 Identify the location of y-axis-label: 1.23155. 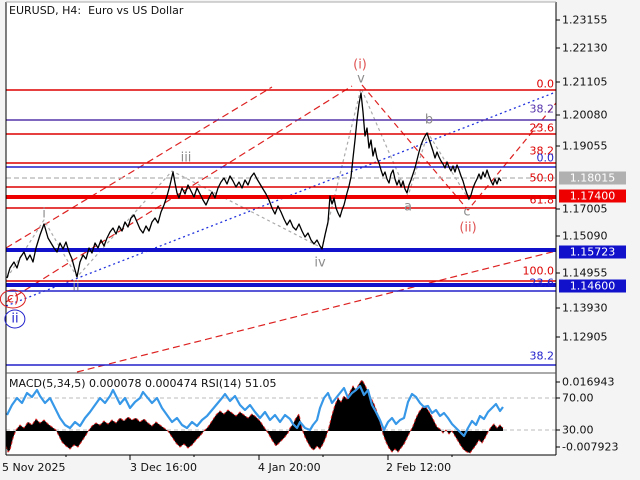
(585, 20).